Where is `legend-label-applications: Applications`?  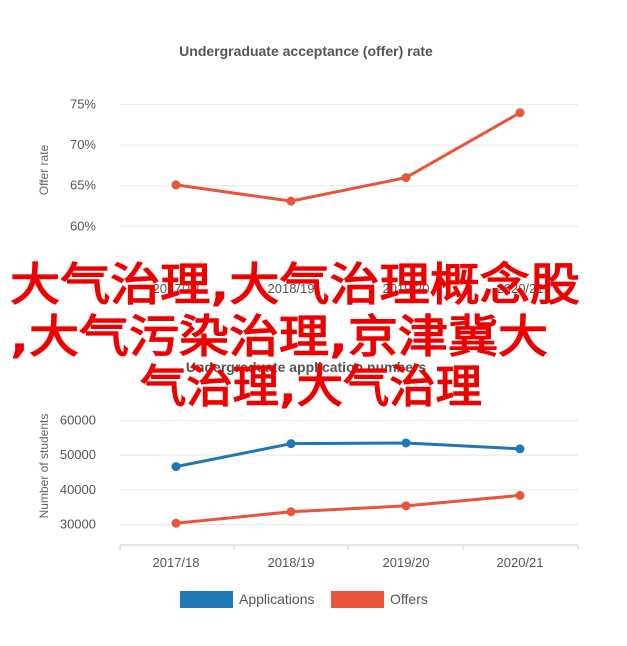
legend-label-applications: Applications is located at coordinates (277, 599).